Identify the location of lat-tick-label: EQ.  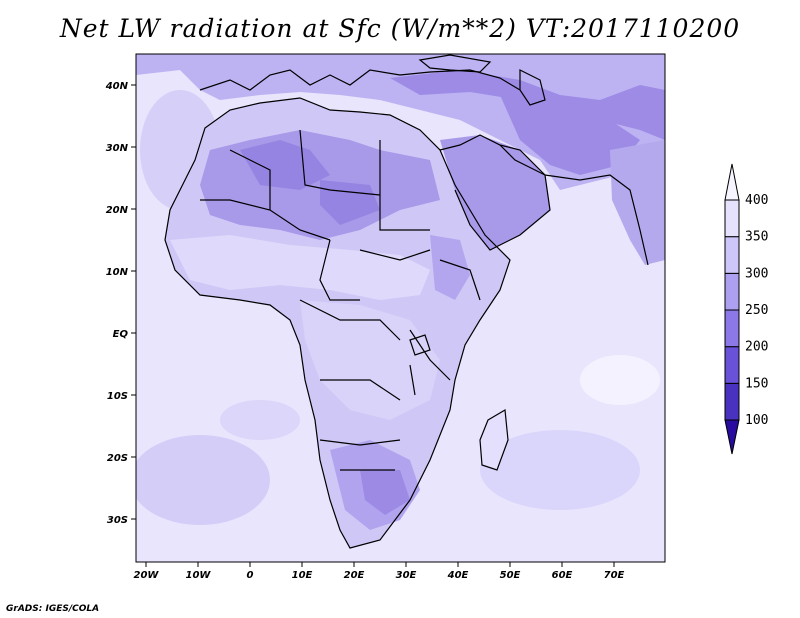
(121, 334).